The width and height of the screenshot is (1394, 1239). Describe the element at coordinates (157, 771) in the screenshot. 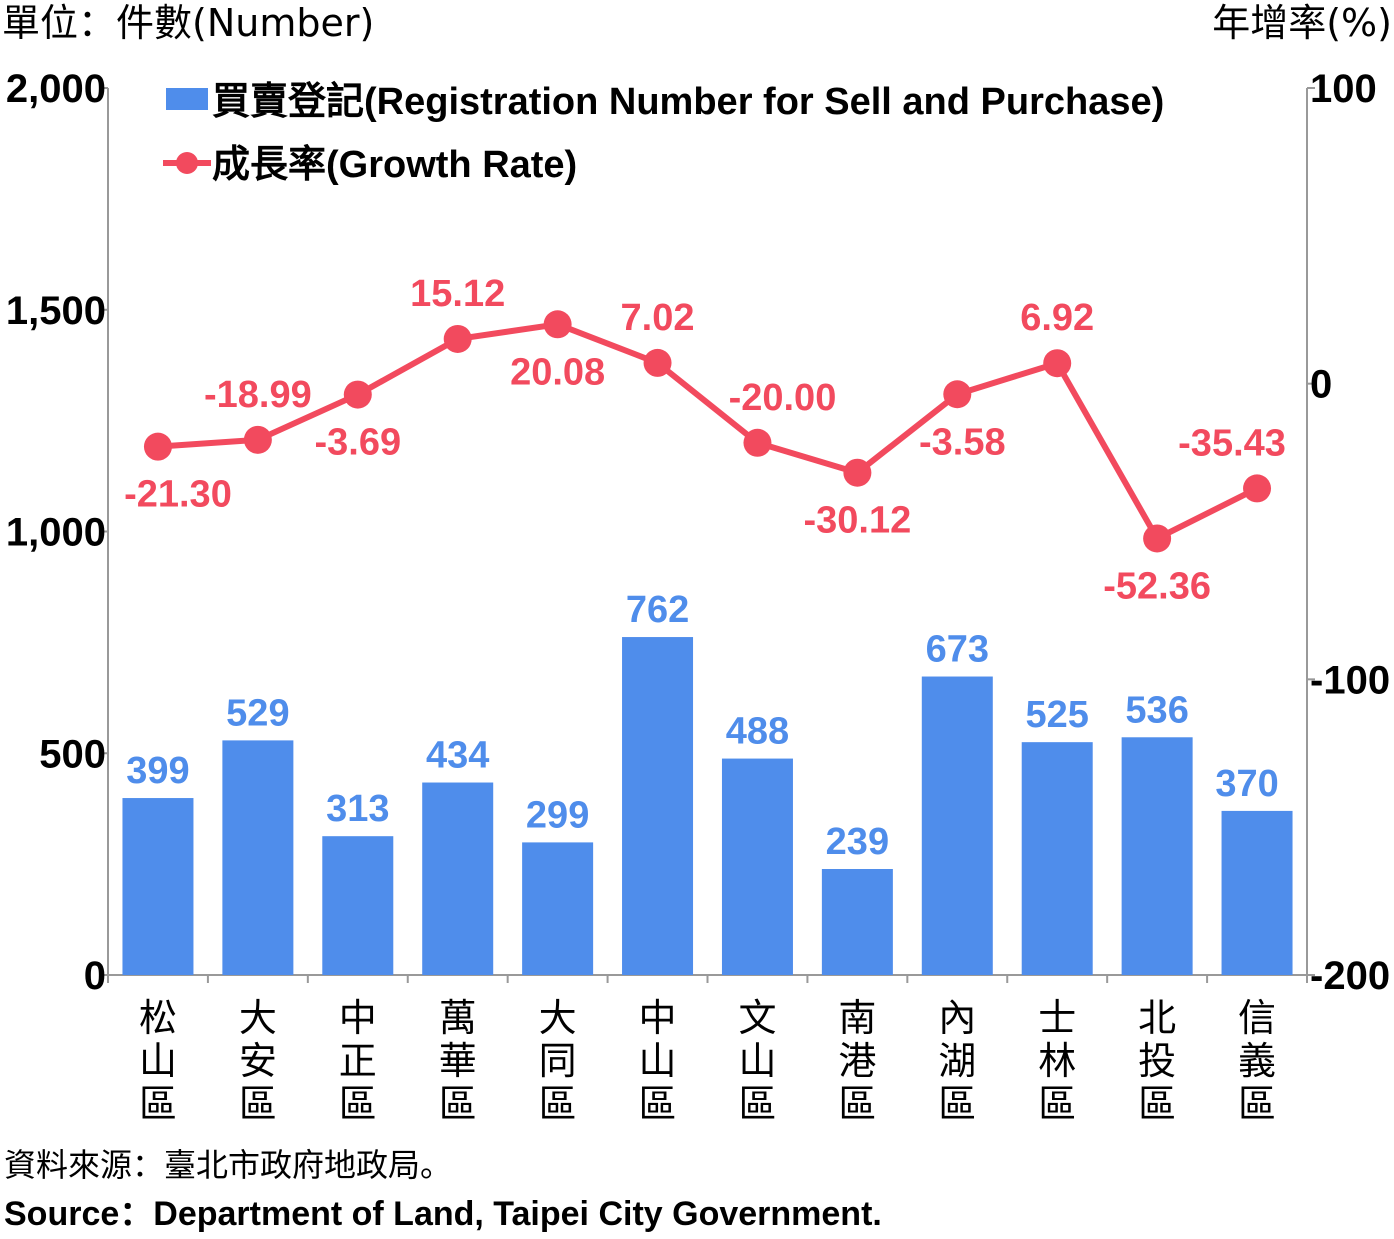

I see `bar-data-label: 399` at that location.